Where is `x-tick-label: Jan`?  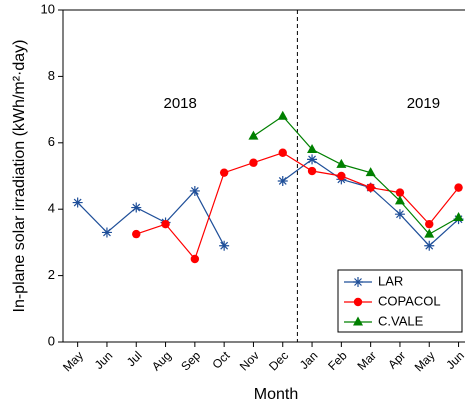
x-tick-label: Jan is located at coordinates (309, 360).